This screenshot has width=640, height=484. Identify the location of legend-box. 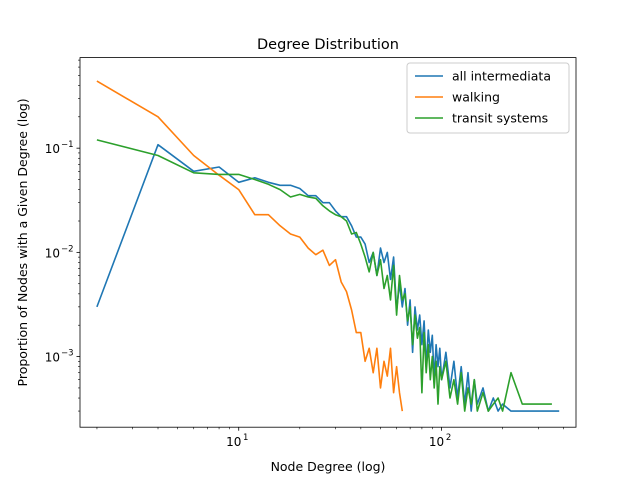
(488, 98).